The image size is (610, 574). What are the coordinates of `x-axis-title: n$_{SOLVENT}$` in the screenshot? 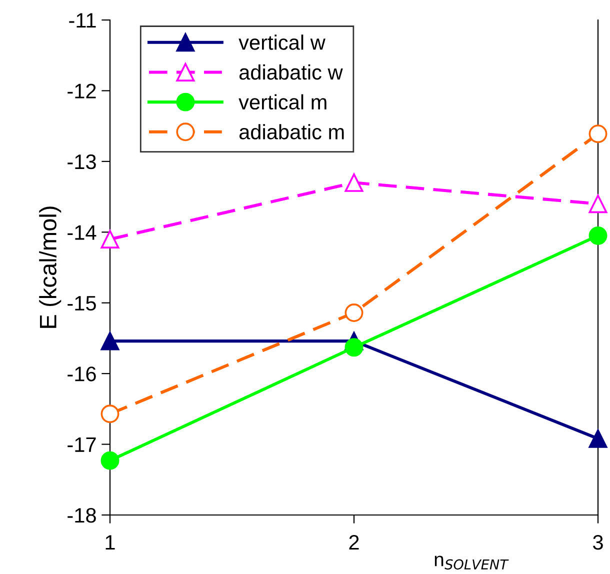 It's located at (471, 563).